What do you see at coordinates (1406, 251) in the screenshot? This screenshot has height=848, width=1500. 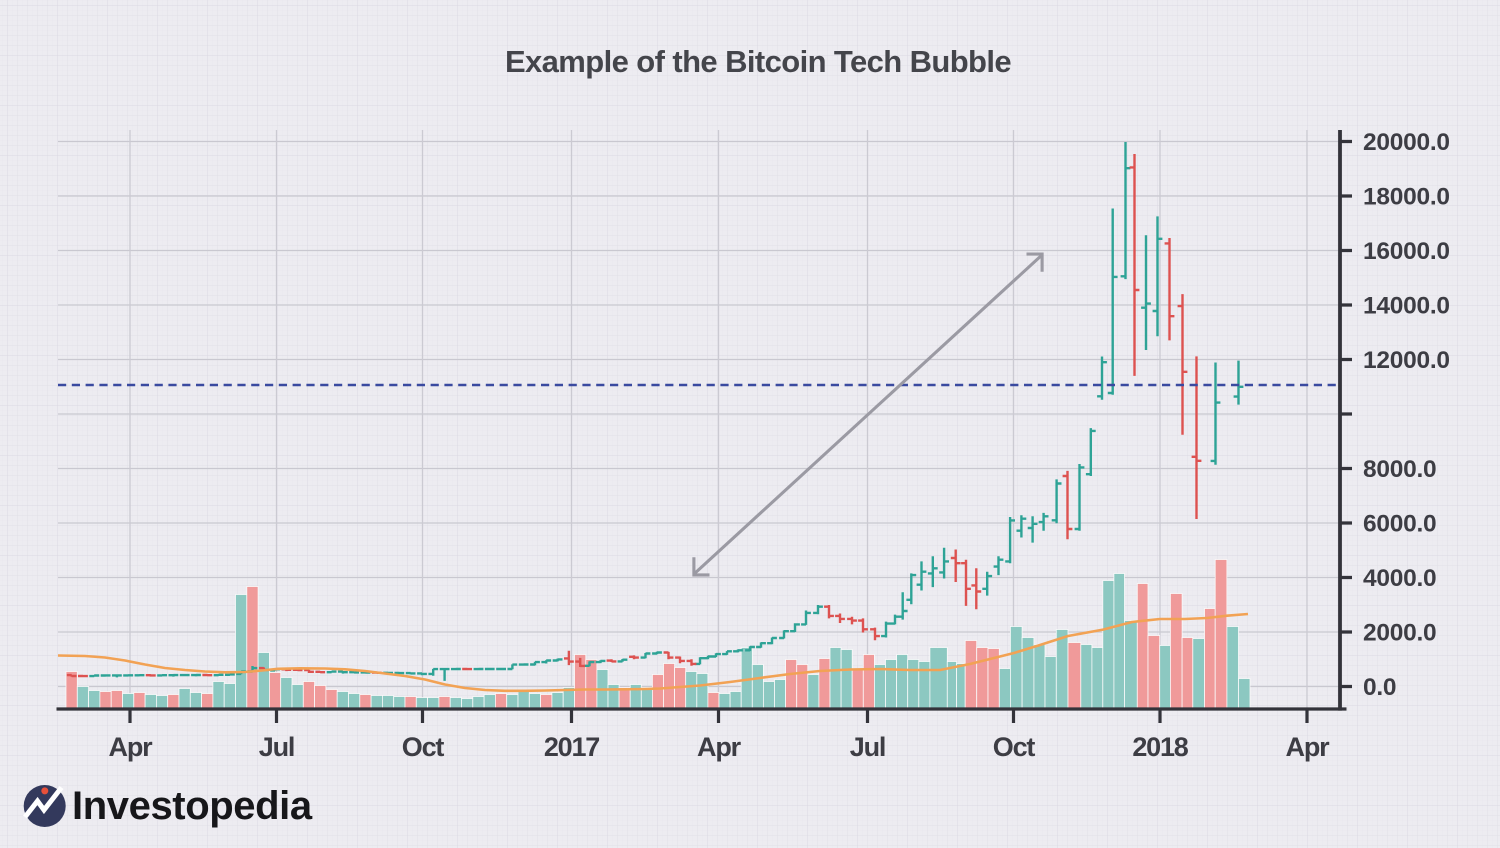 I see `svg-text: 16000.0` at bounding box center [1406, 251].